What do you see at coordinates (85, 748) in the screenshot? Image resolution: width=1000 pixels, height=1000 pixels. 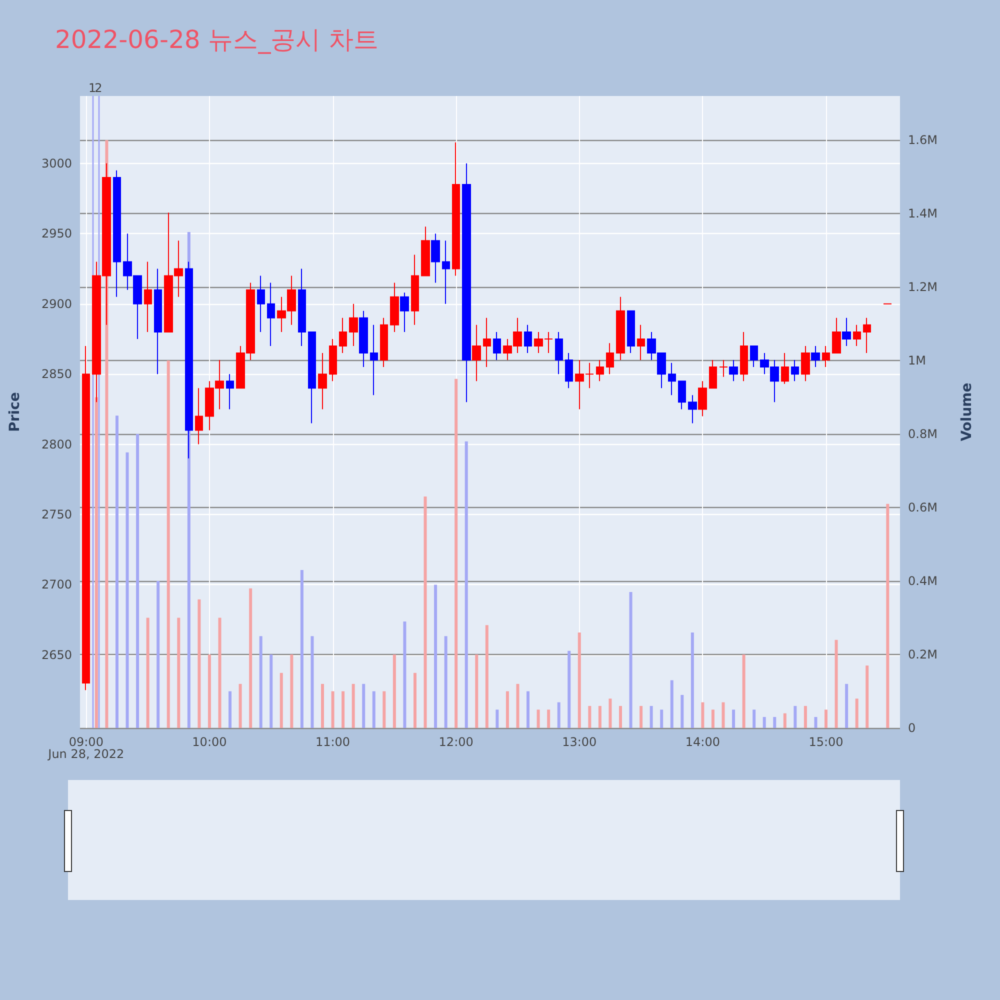 I see `x-tick-label: 09:00 Jun 28, 2022` at bounding box center [85, 748].